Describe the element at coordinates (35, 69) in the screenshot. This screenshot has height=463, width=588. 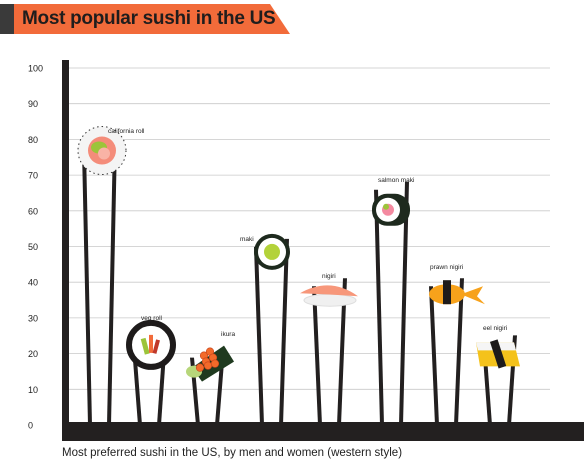
I see `y-tick-label: 100` at that location.